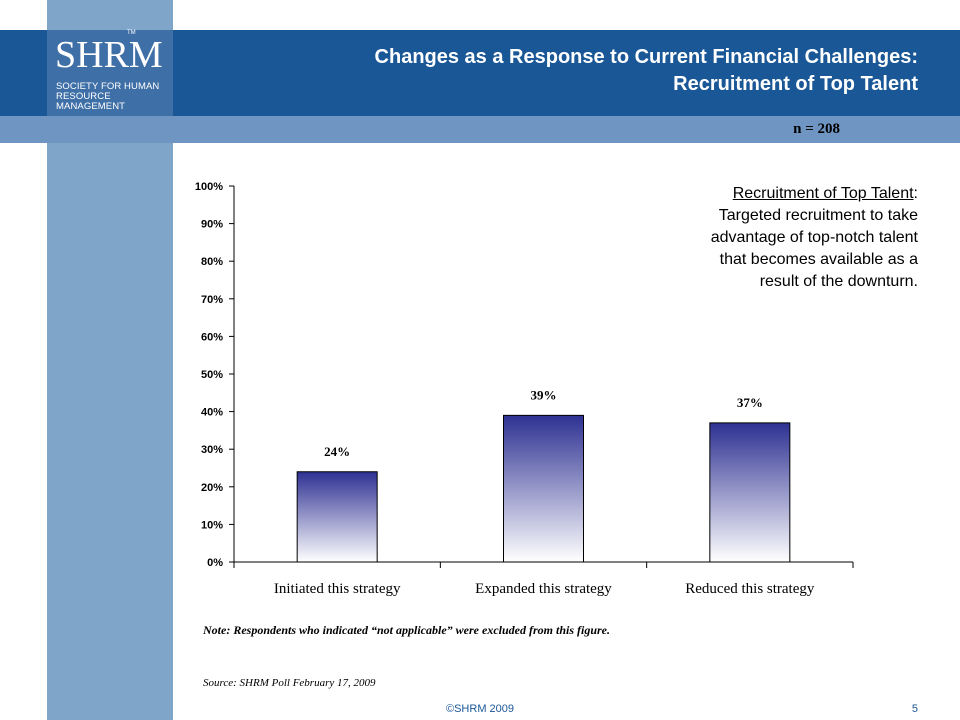  Describe the element at coordinates (289, 683) in the screenshot. I see `source-citation: Source: SHRM Poll February 17, 2009` at that location.